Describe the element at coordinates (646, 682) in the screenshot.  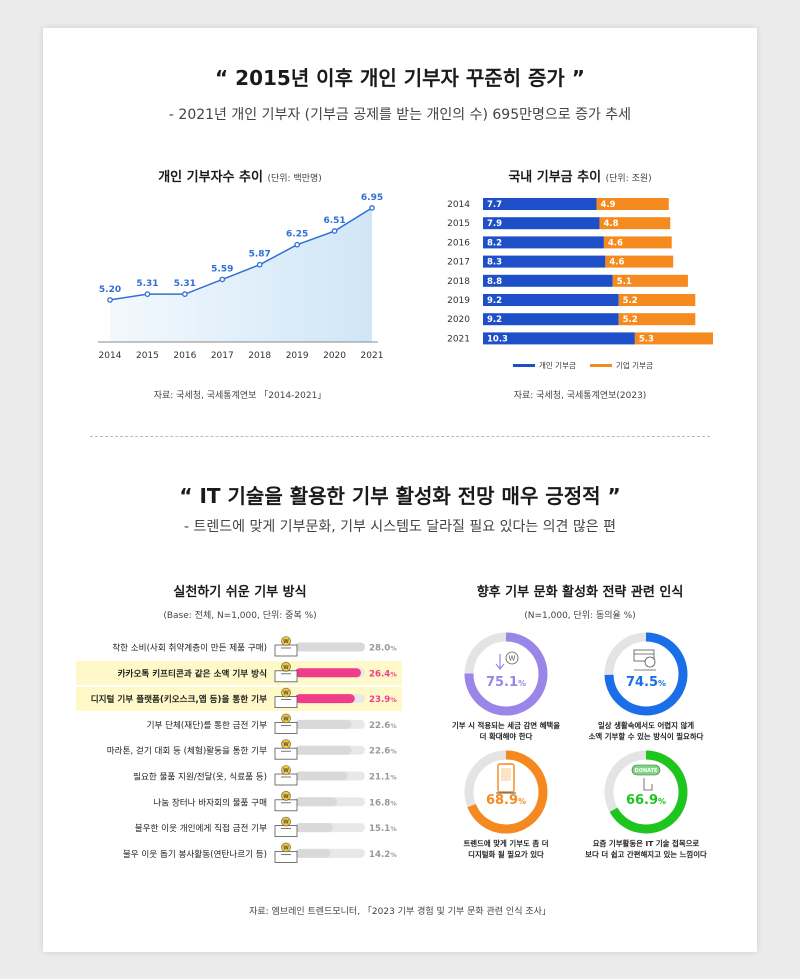
I see `chart4-value-label: 74.5%` at that location.